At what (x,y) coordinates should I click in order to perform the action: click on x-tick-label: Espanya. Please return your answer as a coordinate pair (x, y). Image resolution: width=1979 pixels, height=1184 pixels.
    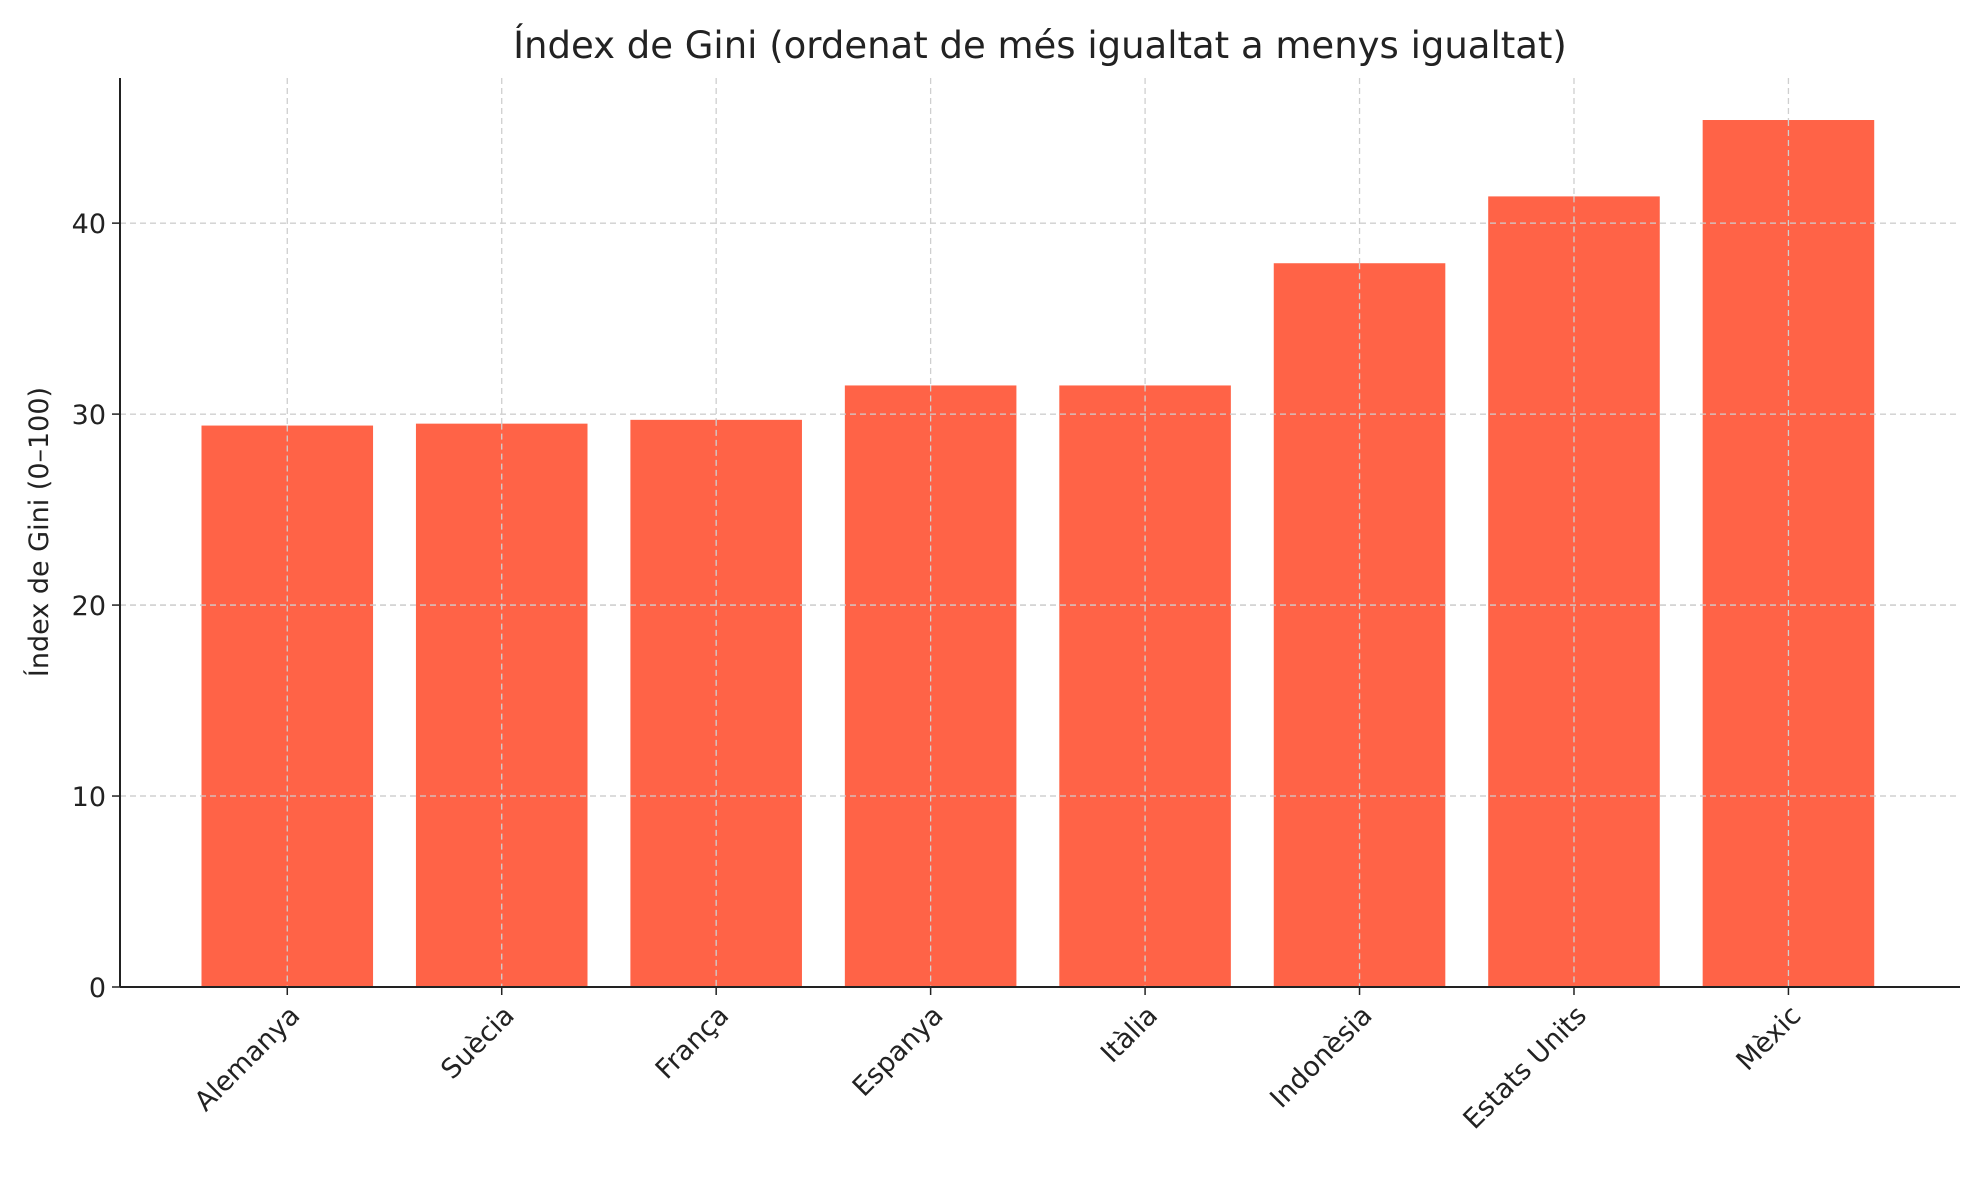
    Looking at the image, I should click on (898, 1051).